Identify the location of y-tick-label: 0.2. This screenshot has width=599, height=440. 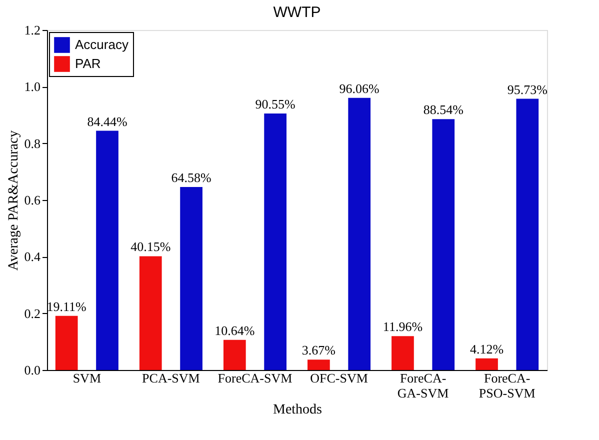
(32, 313).